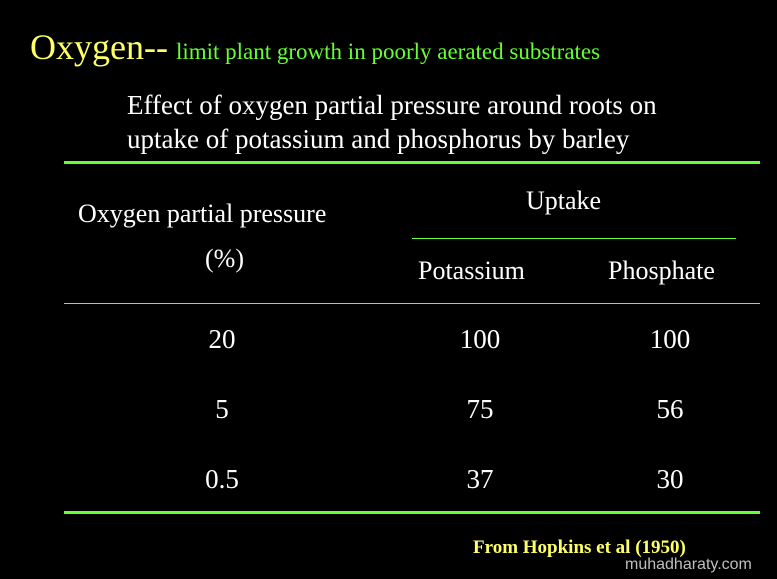 This screenshot has height=579, width=777. Describe the element at coordinates (224, 258) in the screenshot. I see `header-oxygen-line-2: (%)` at that location.